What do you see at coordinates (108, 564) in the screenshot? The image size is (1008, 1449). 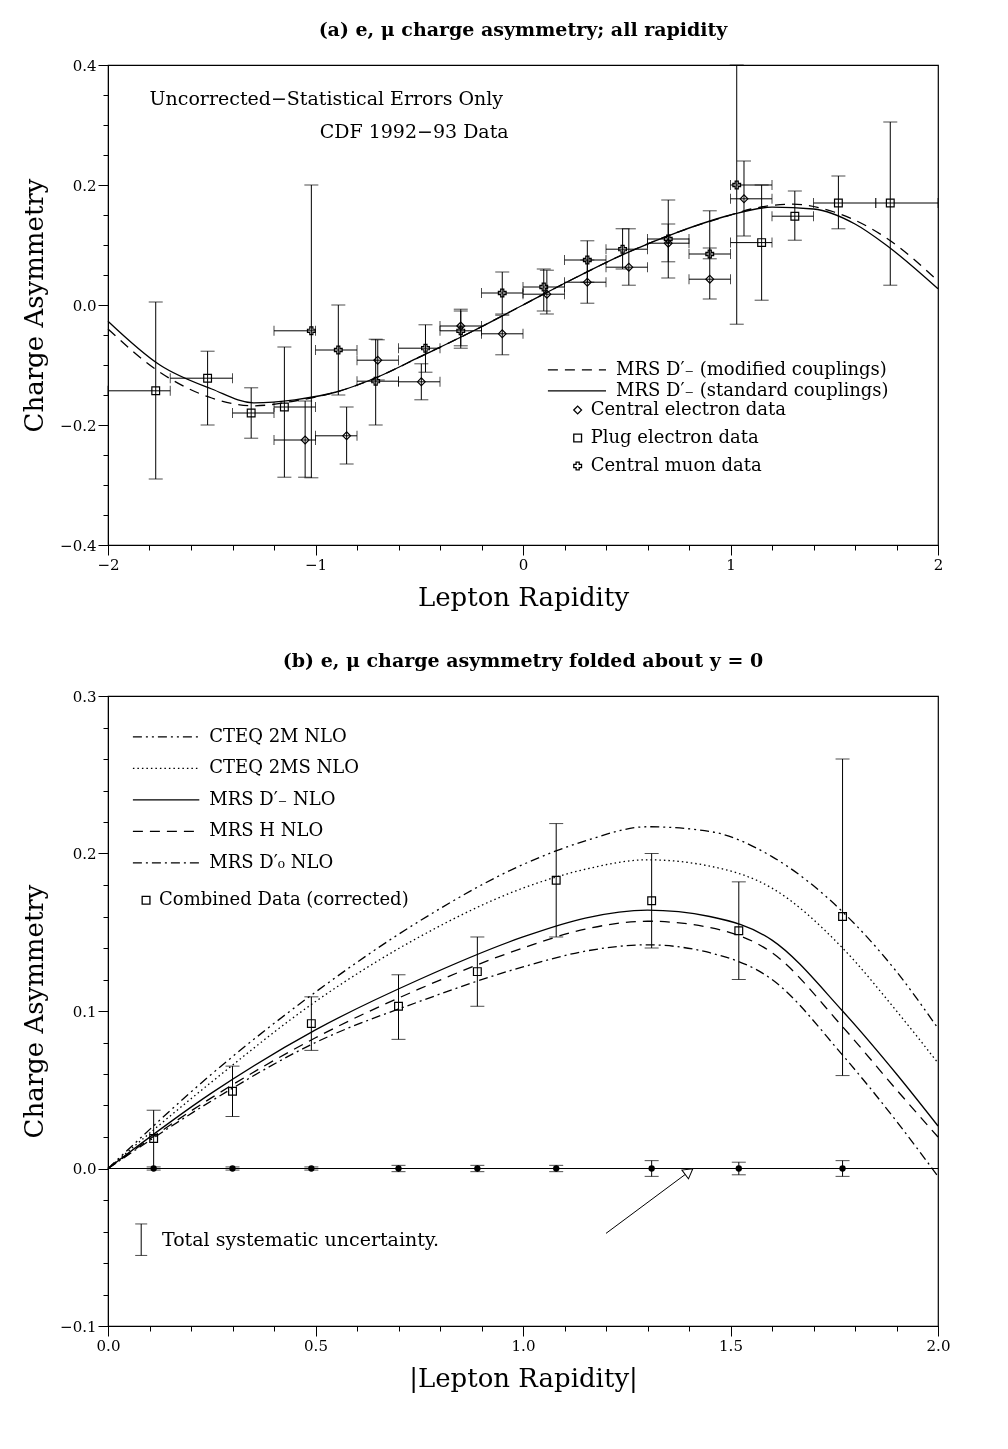 I see `x-tick-label: −2` at bounding box center [108, 564].